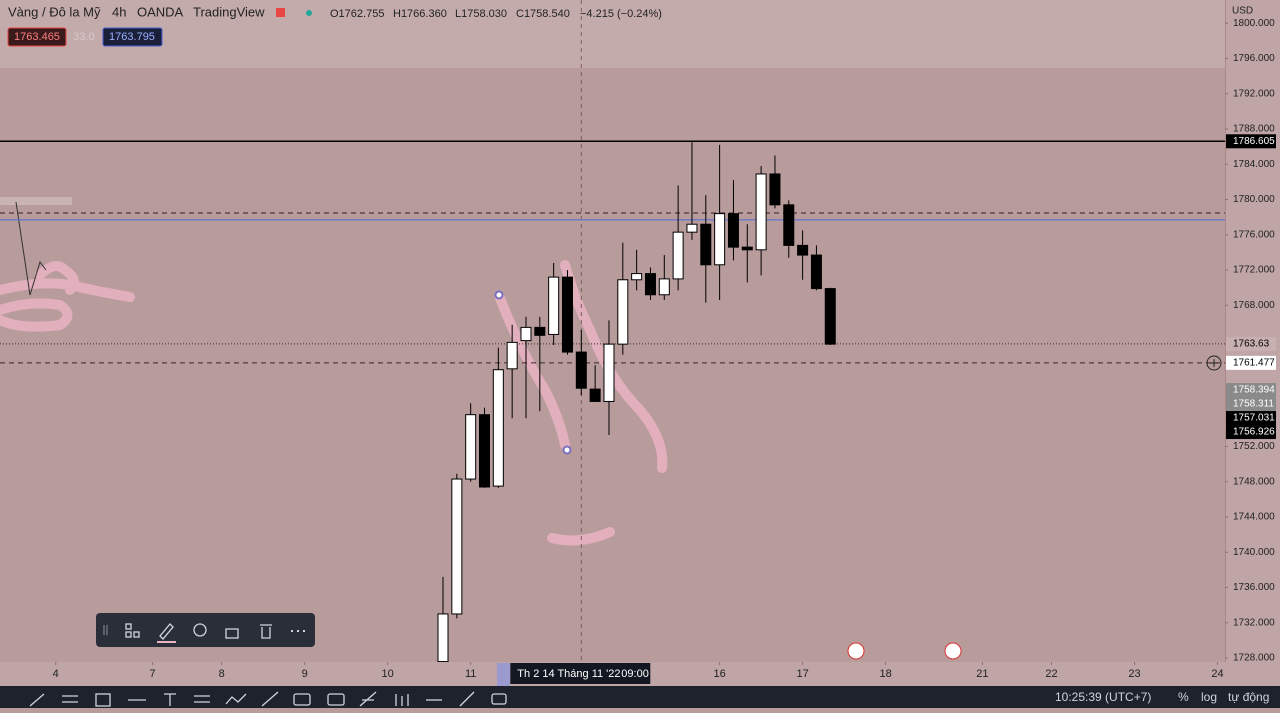  What do you see at coordinates (1254, 446) in the screenshot?
I see `y-tick-label: 1752.000` at bounding box center [1254, 446].